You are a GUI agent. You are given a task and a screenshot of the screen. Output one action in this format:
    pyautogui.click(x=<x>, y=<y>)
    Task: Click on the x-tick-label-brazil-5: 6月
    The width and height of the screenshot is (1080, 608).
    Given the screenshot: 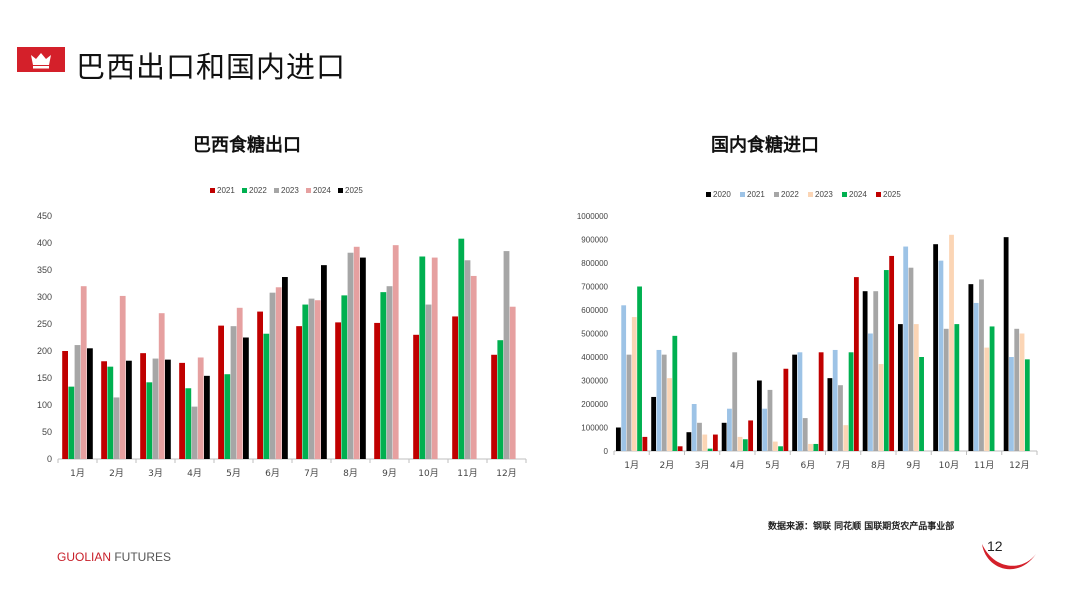 What is the action you would take?
    pyautogui.click(x=272, y=473)
    